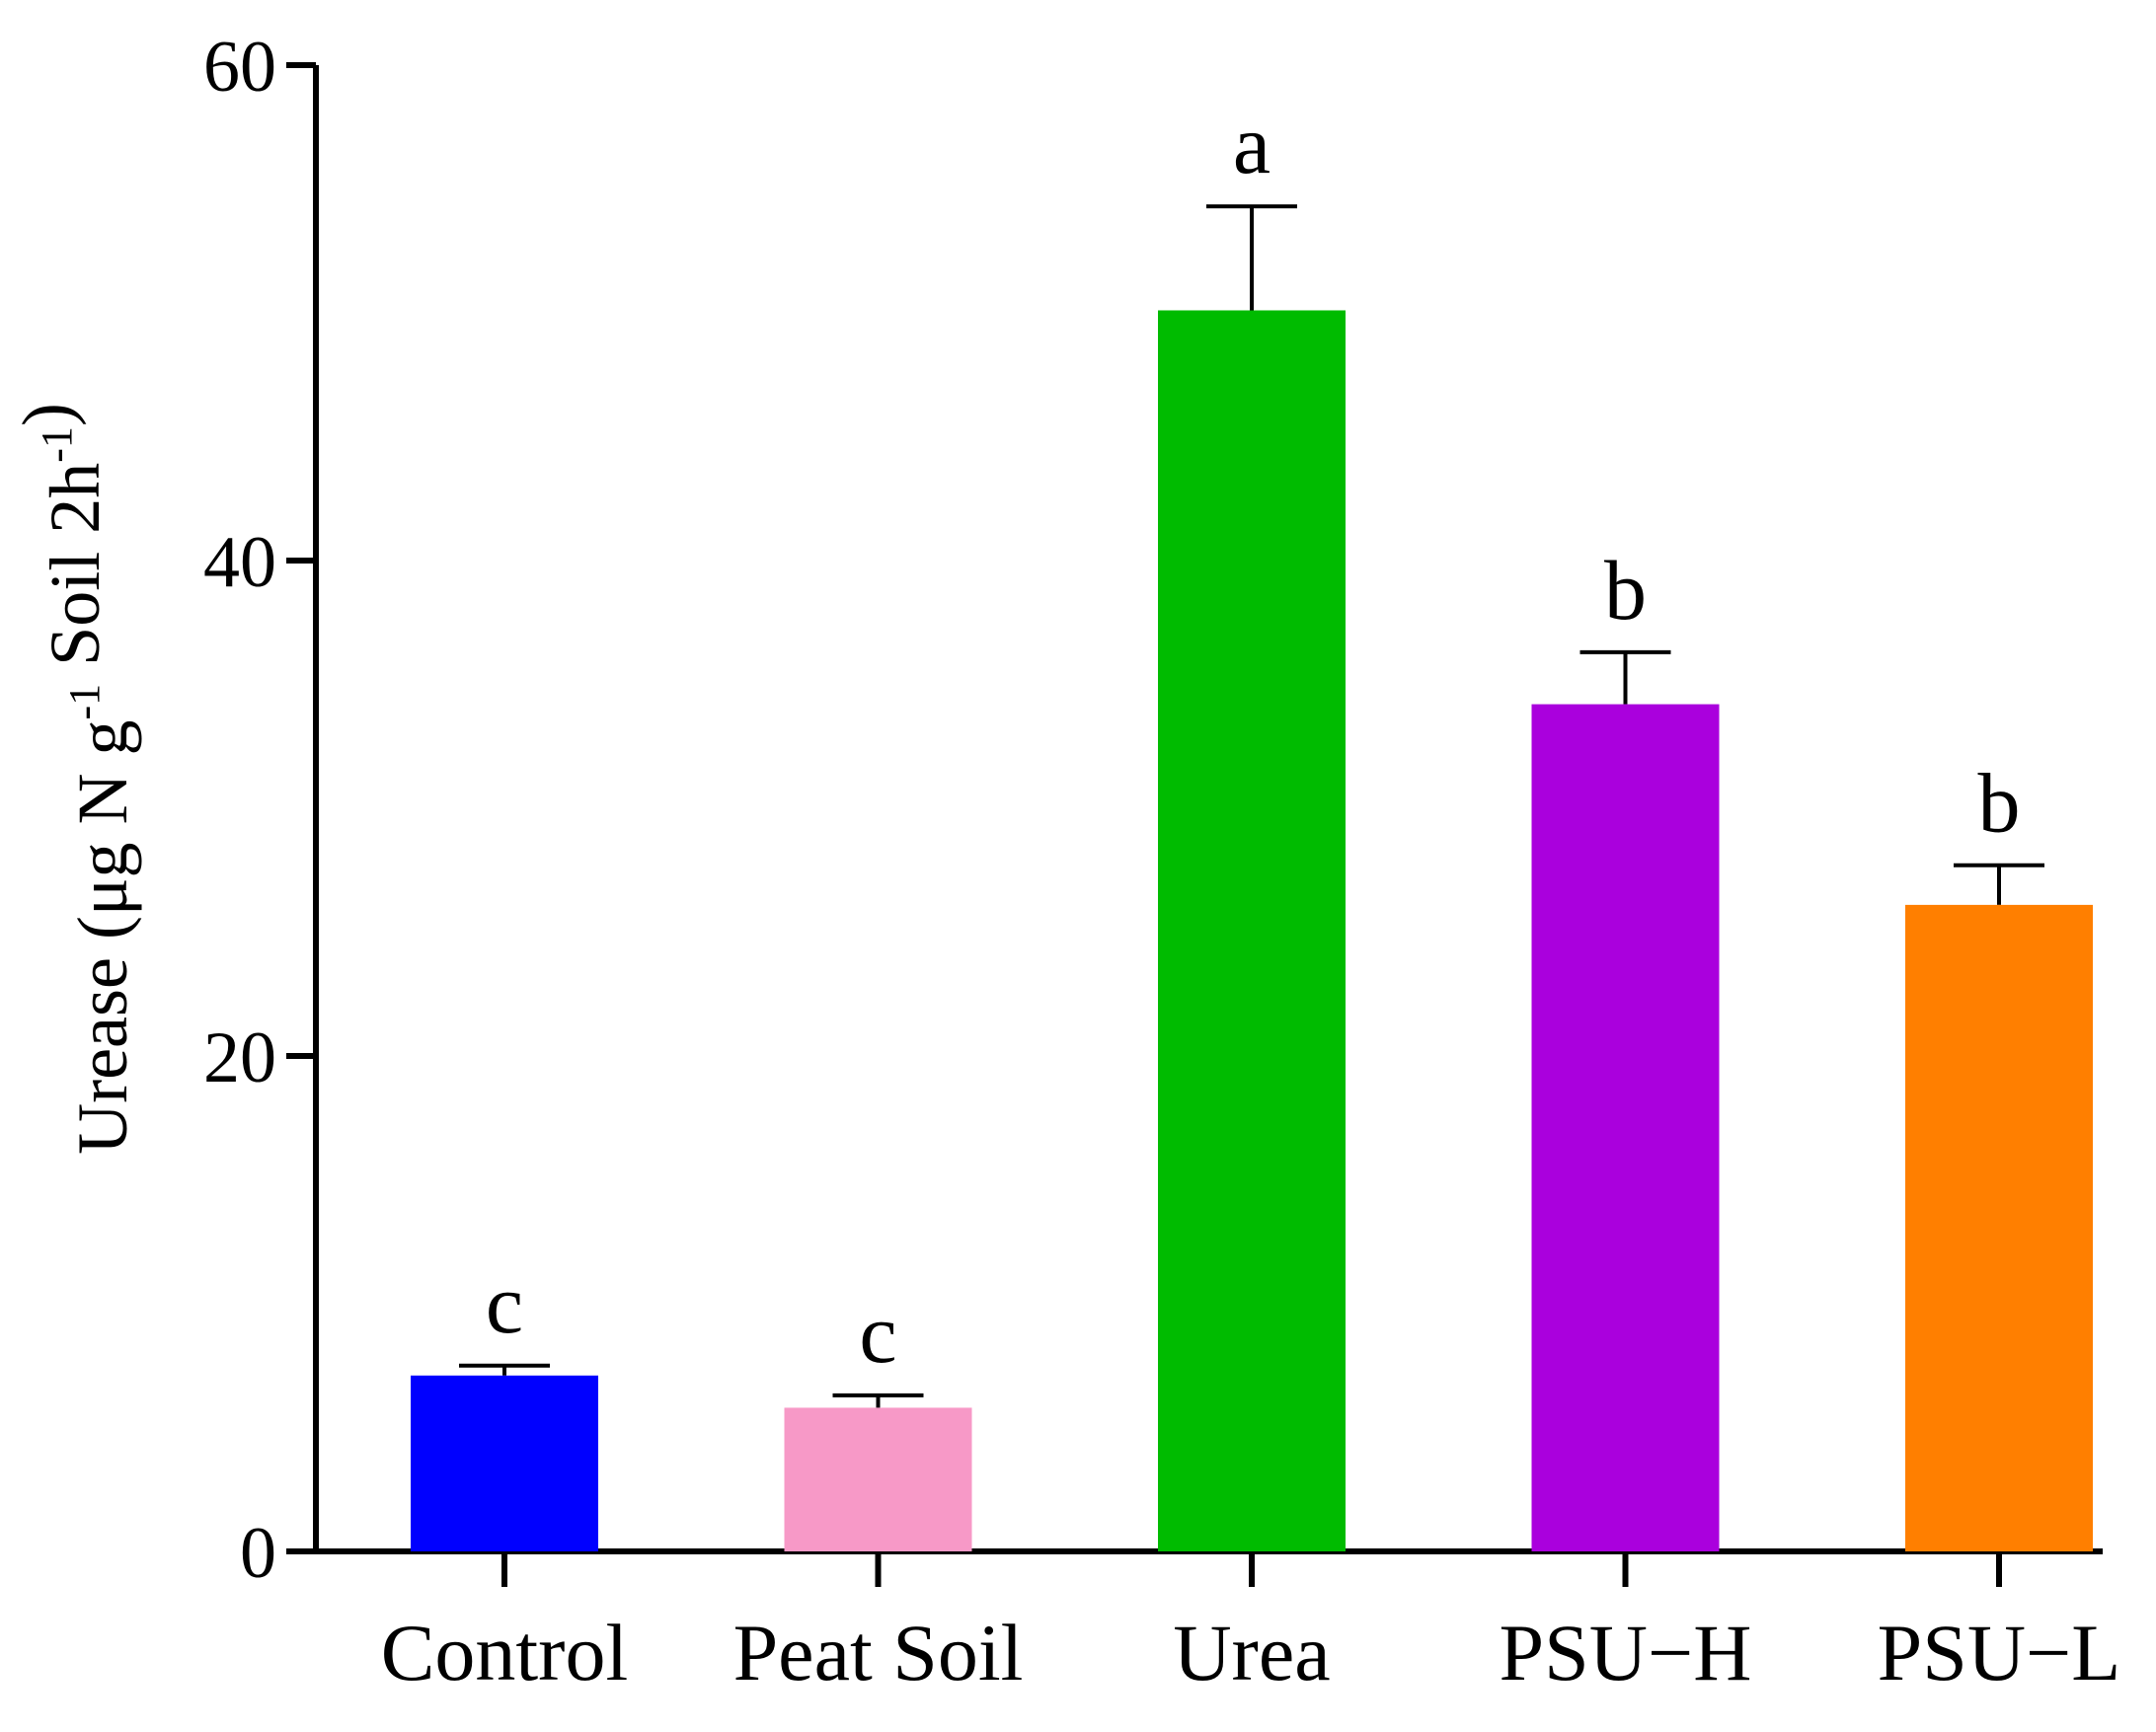 The image size is (2156, 1732). I want to click on significance-letter-4: b, so click(1625, 591).